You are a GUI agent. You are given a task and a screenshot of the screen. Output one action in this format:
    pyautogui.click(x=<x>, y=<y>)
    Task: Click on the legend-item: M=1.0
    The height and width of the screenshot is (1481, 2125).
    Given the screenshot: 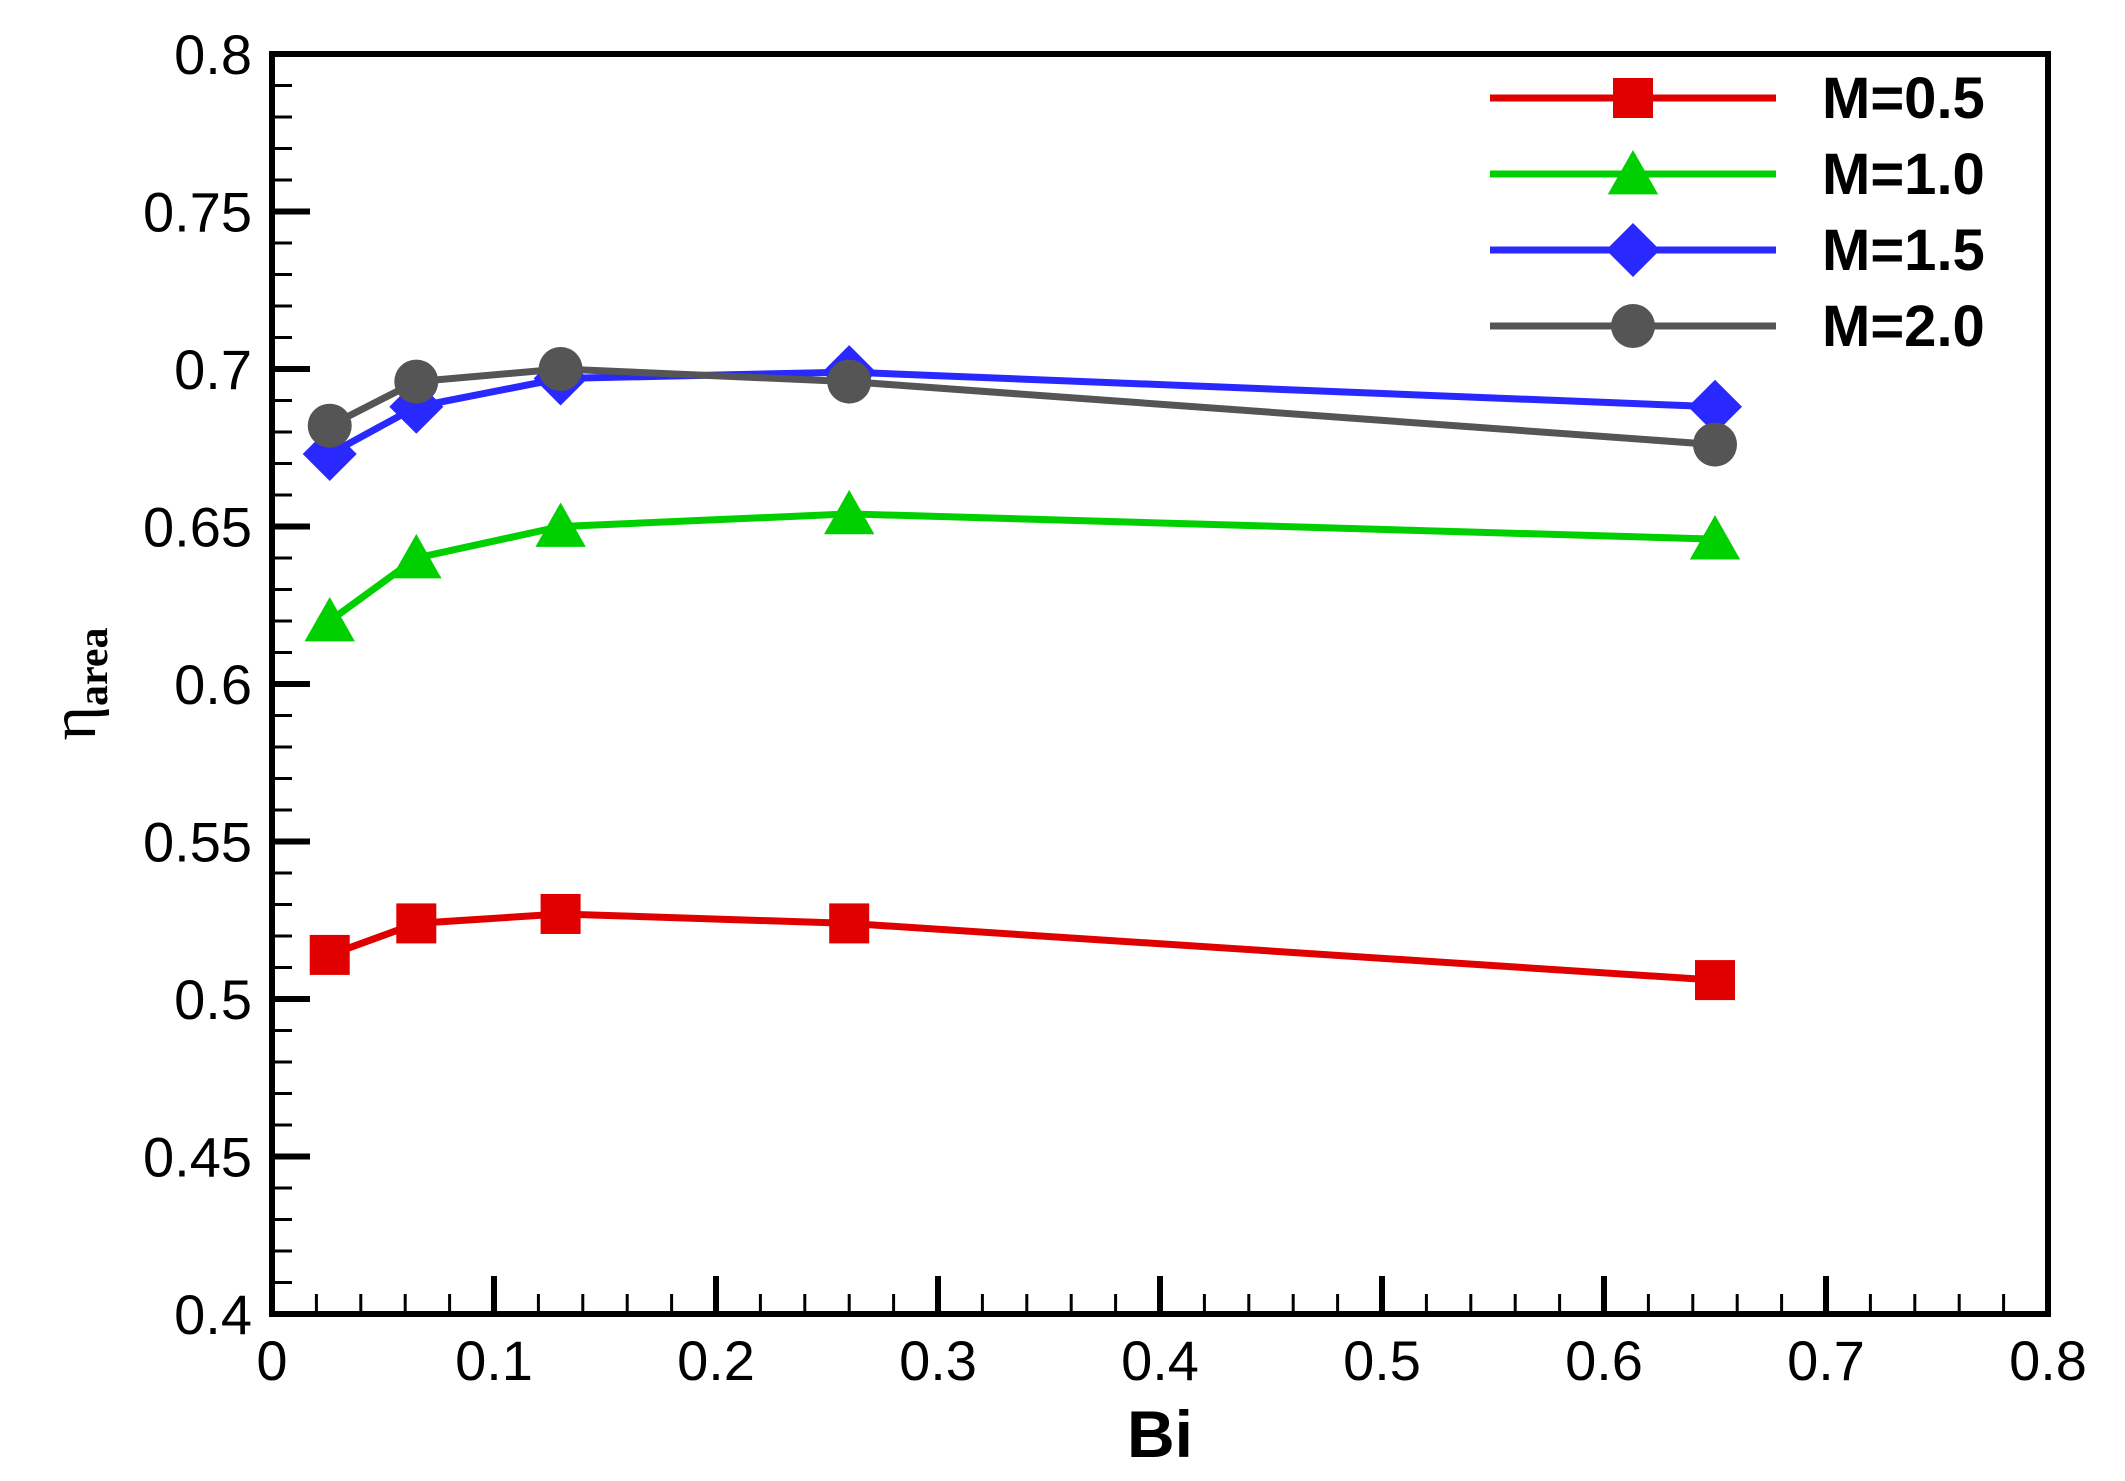 What is the action you would take?
    pyautogui.click(x=1737, y=174)
    